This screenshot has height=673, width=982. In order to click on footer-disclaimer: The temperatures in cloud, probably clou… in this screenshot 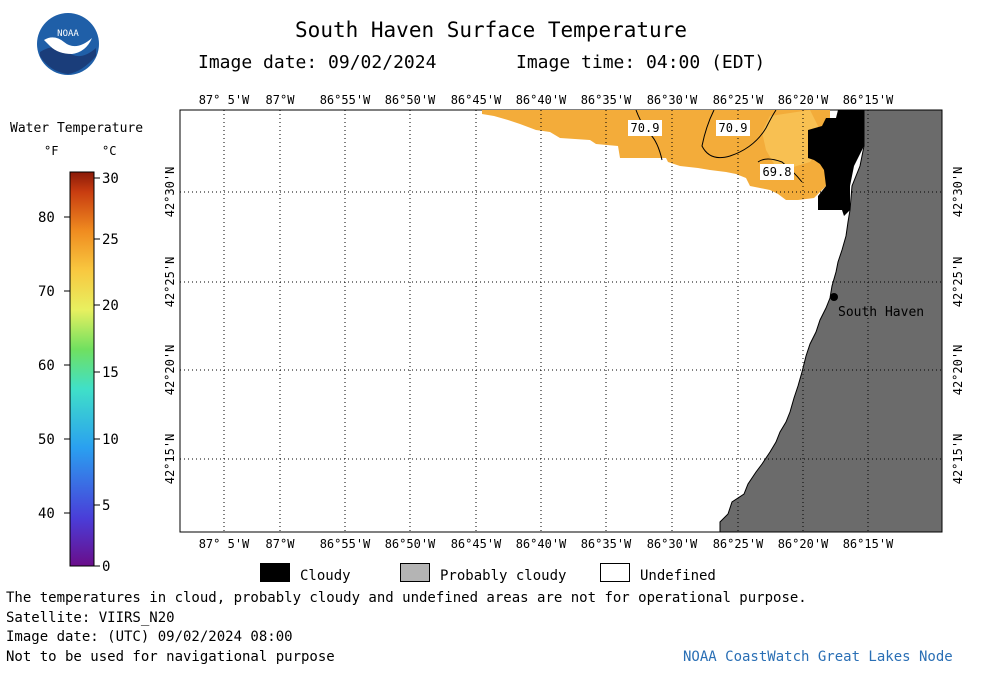, I will do `click(406, 598)`.